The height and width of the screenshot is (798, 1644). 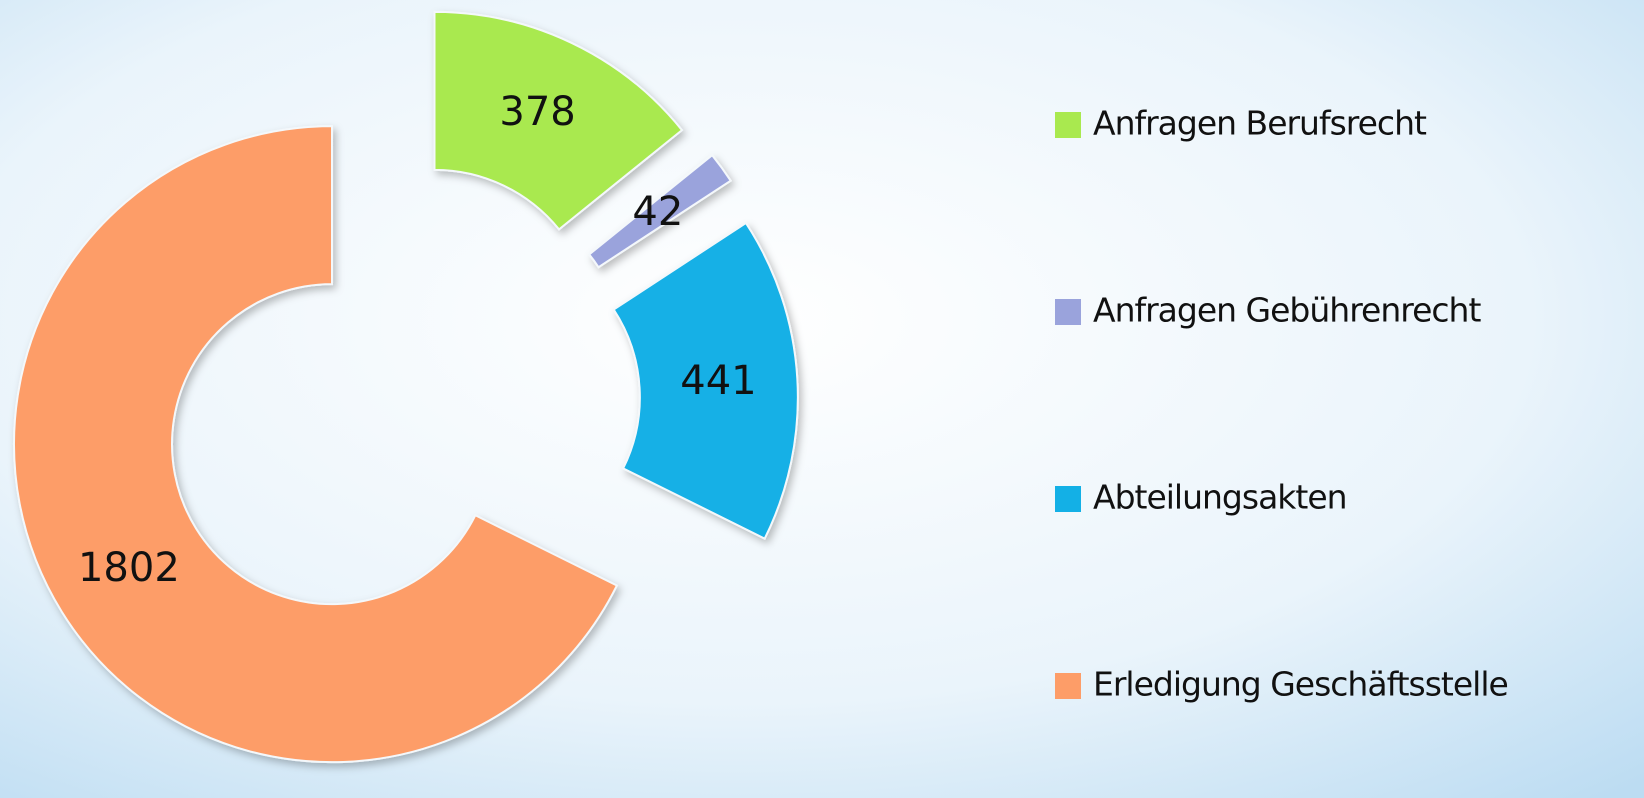 I want to click on data-label: 378, so click(x=537, y=112).